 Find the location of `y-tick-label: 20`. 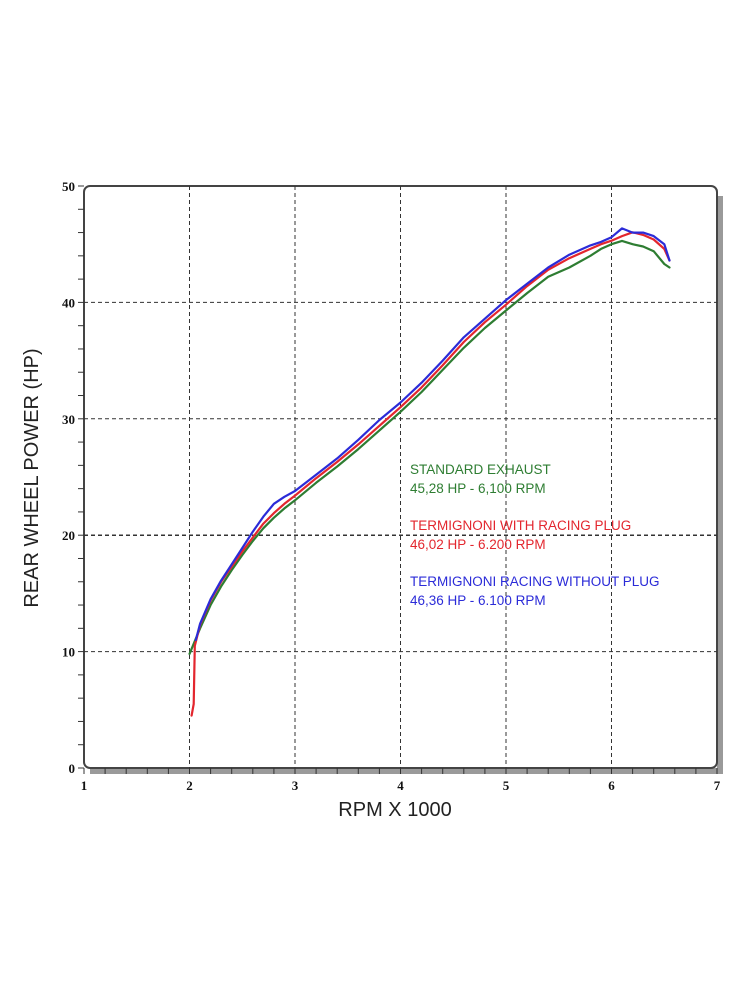

y-tick-label: 20 is located at coordinates (68, 535).